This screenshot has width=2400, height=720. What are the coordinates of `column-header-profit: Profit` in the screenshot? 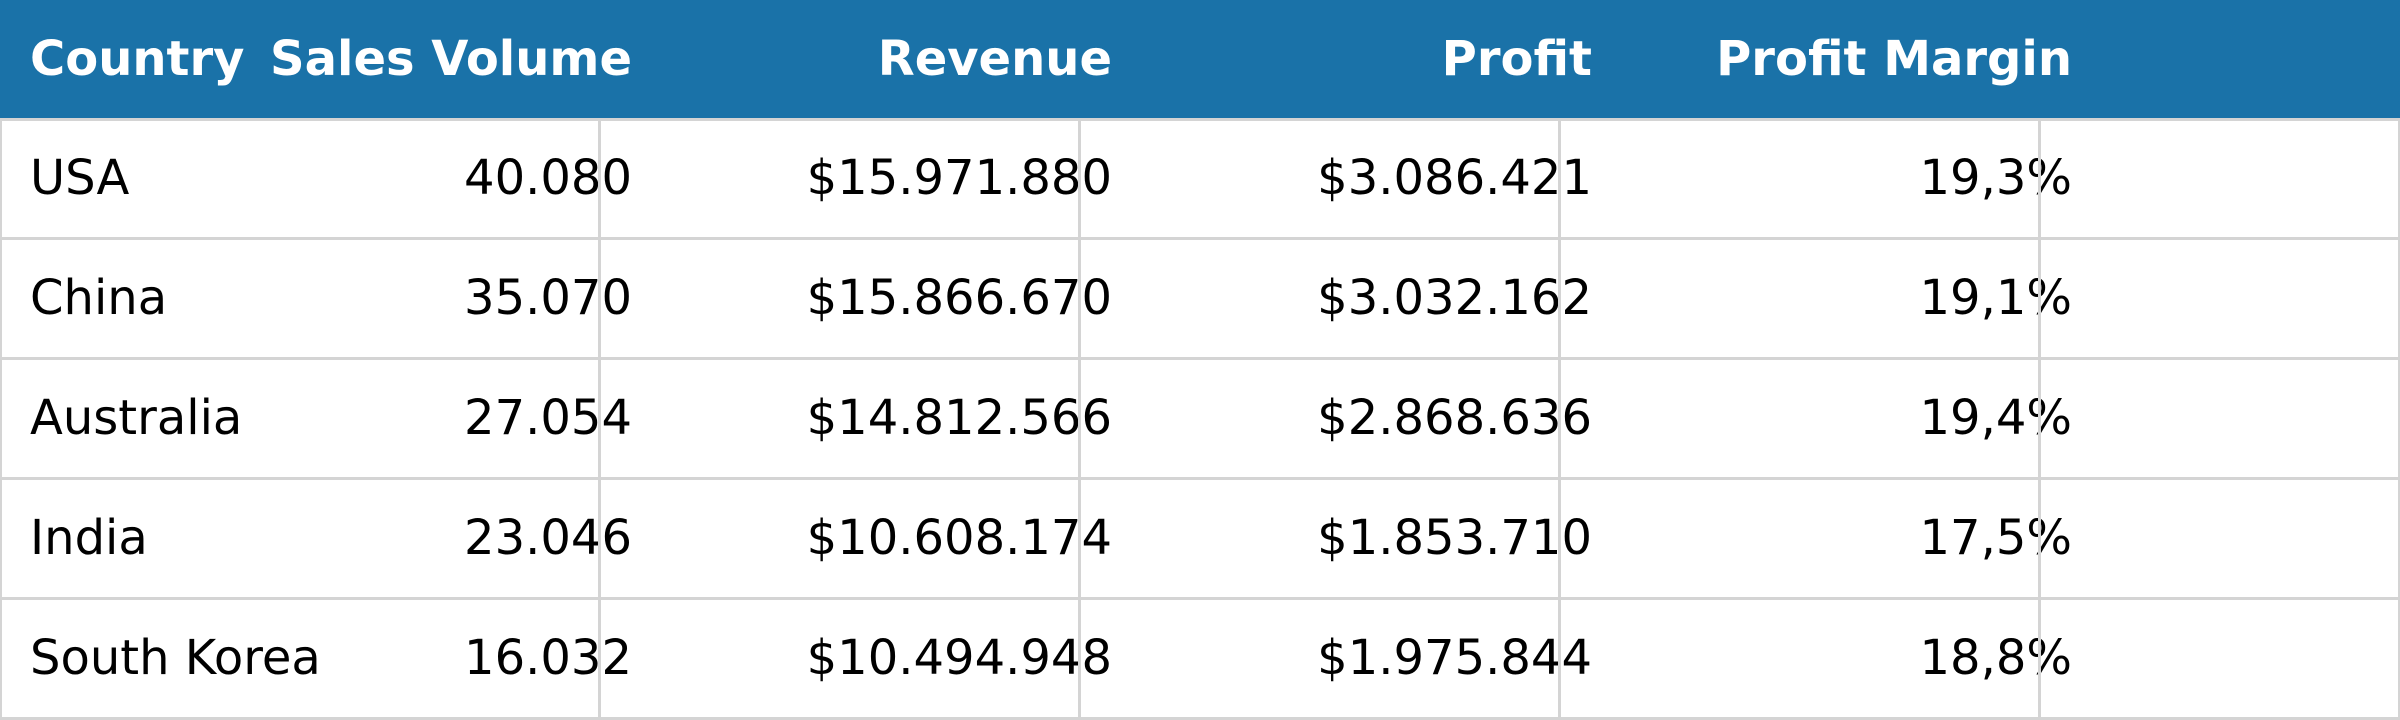 It's located at (1516, 59).